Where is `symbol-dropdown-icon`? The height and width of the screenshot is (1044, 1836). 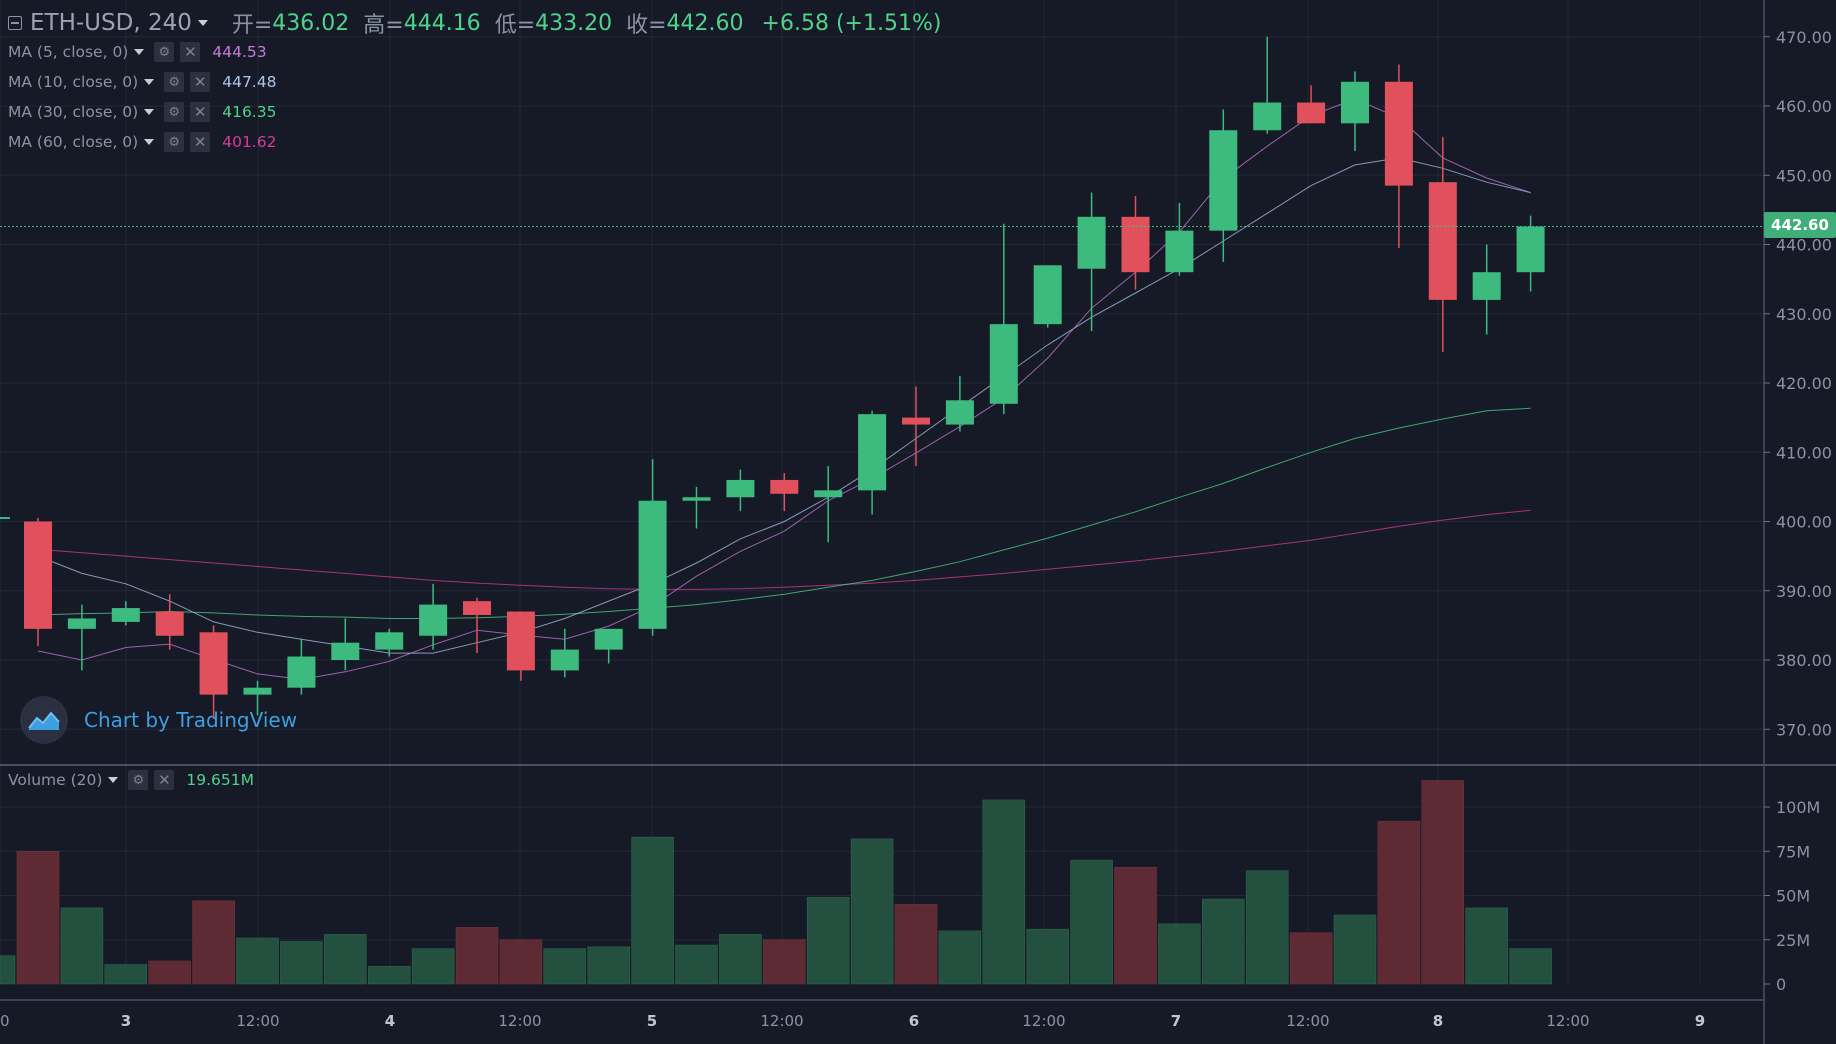
symbol-dropdown-icon is located at coordinates (202, 23).